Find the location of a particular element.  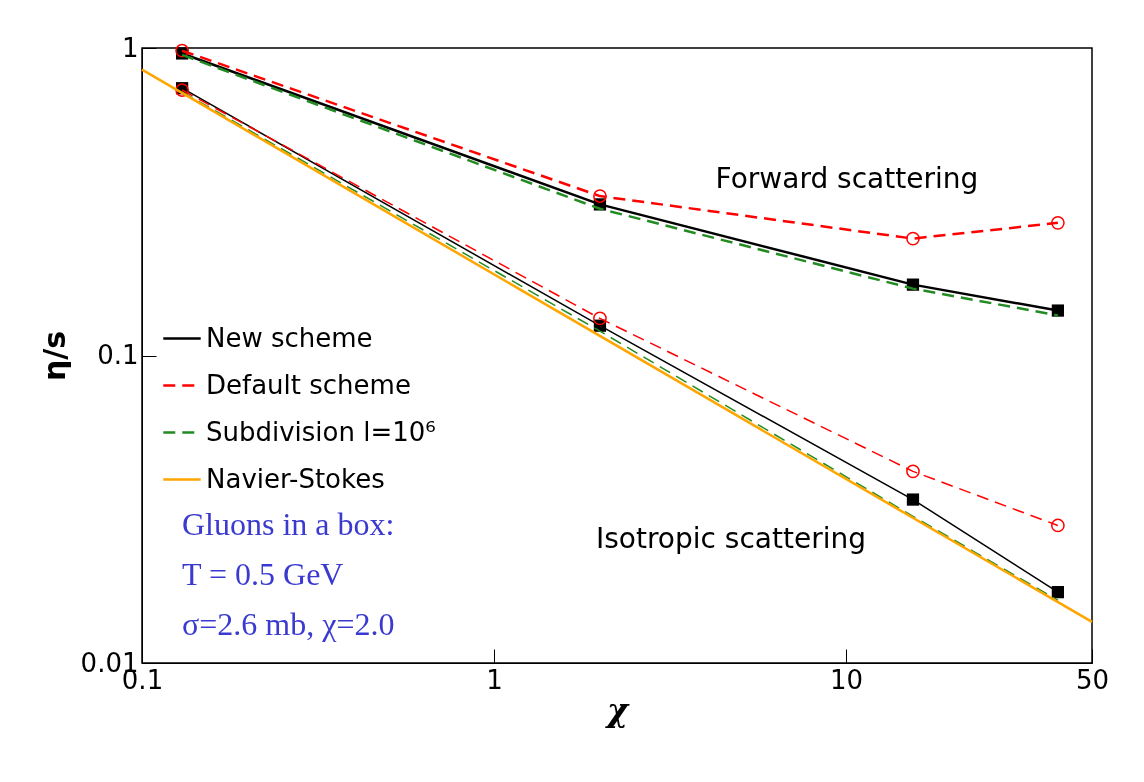

legend-label: Default scheme is located at coordinates (308, 384).